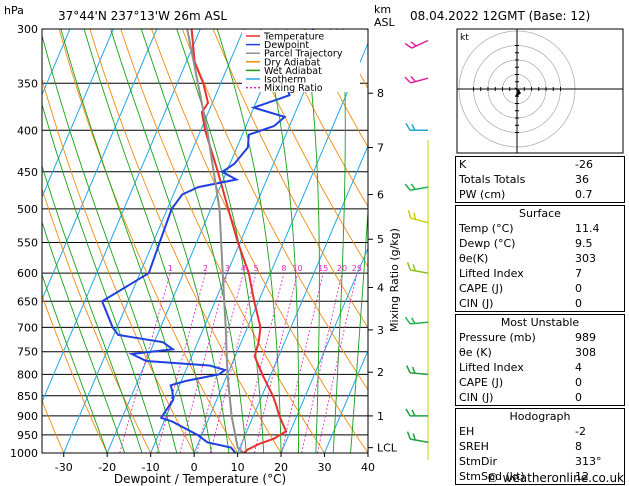 The image size is (629, 486). I want to click on location-label: 37°44'N 237°13'W 26m ASL, so click(142, 16).